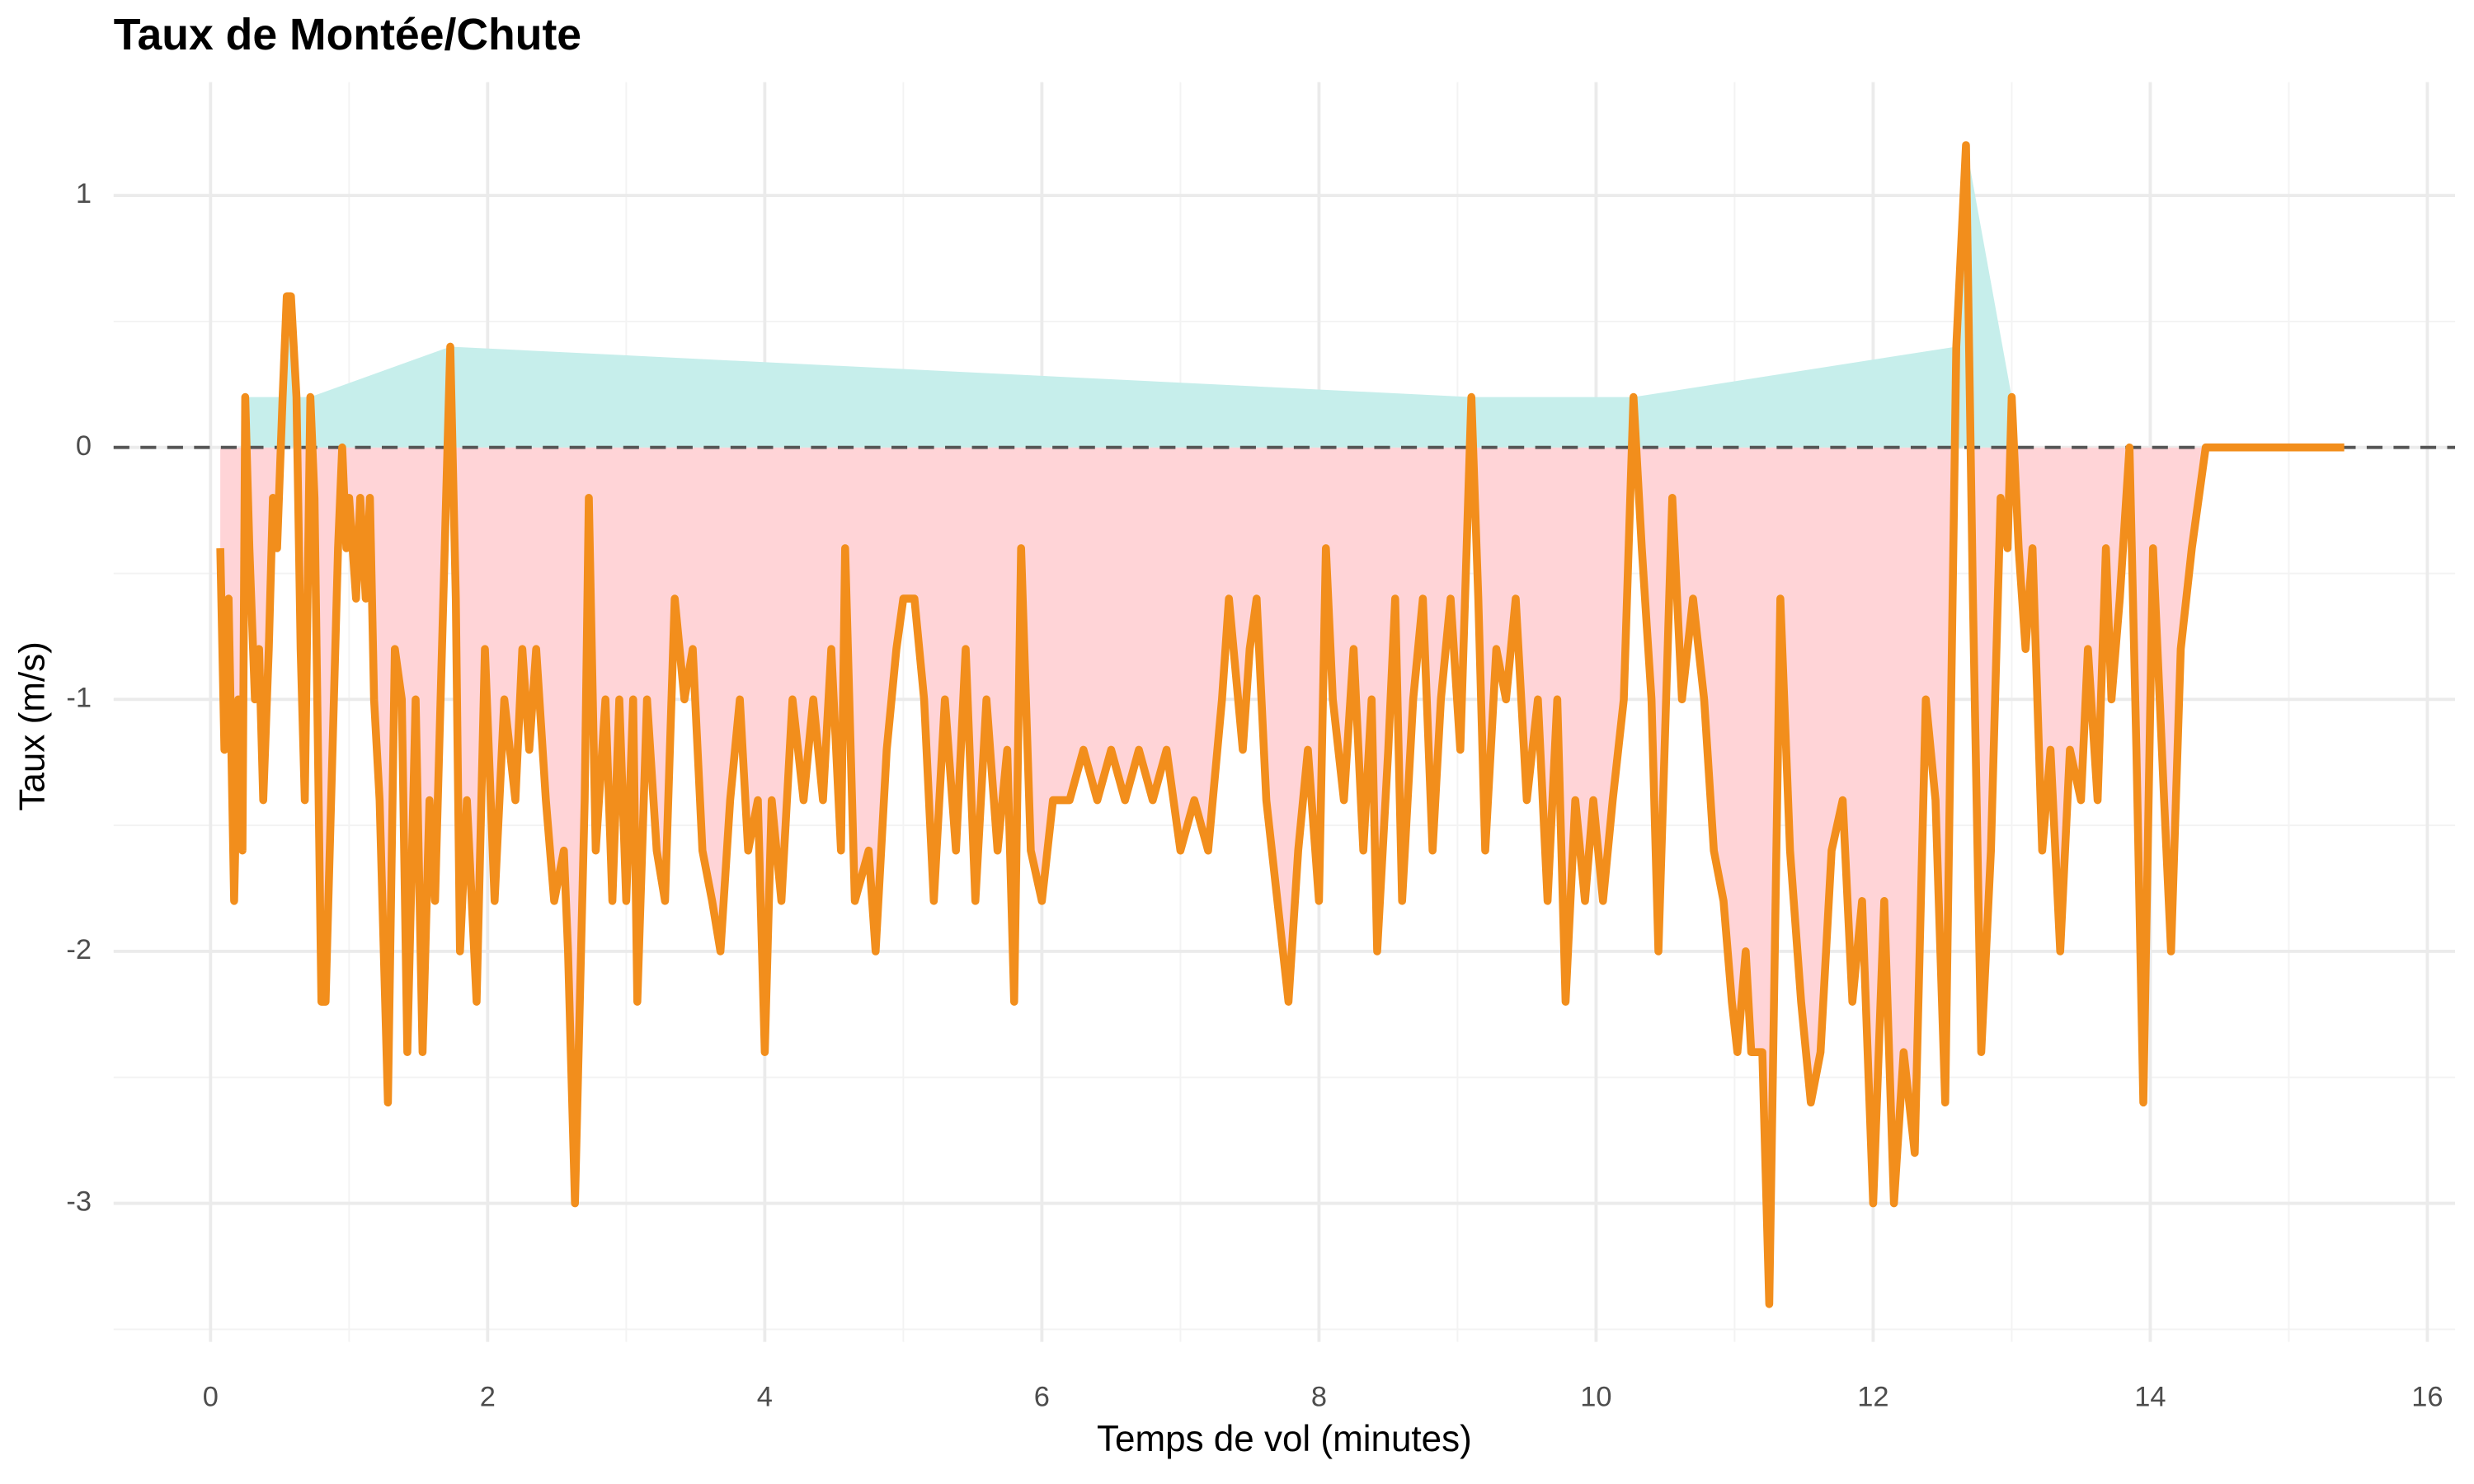 Image resolution: width=2474 pixels, height=1484 pixels. What do you see at coordinates (84, 446) in the screenshot?
I see `y-tick-label: 0` at bounding box center [84, 446].